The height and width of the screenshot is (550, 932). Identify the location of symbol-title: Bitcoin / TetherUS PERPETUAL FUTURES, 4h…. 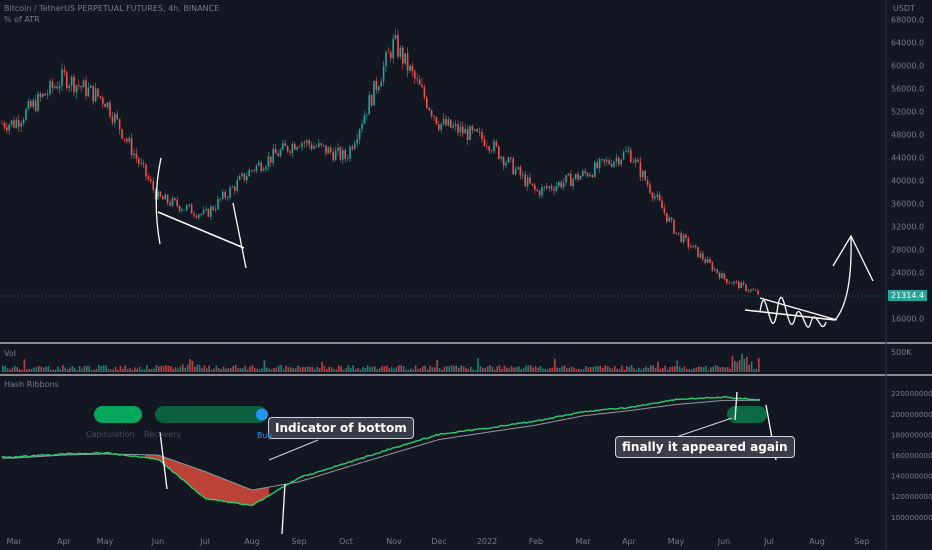
(112, 8).